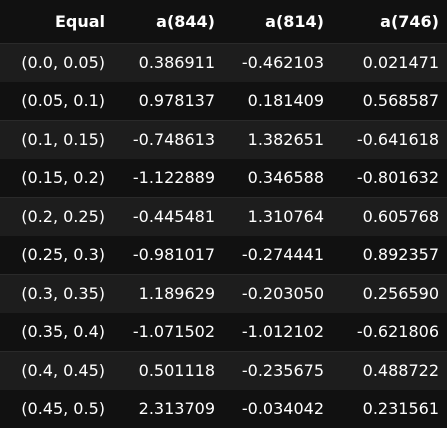 The height and width of the screenshot is (428, 447). I want to click on column-header-a844: a(844), so click(185, 21).